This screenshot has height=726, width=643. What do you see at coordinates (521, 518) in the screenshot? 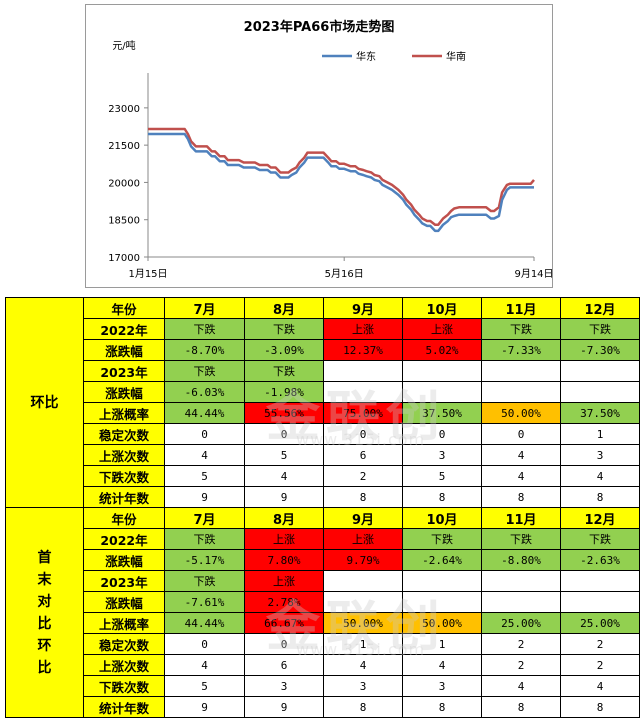
I see `month-header: 11月` at bounding box center [521, 518].